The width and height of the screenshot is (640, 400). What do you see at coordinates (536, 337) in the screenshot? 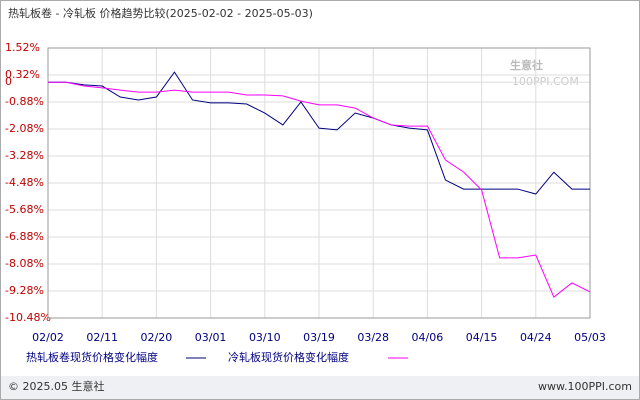
I see `x-tick-label: 04/24` at bounding box center [536, 337].